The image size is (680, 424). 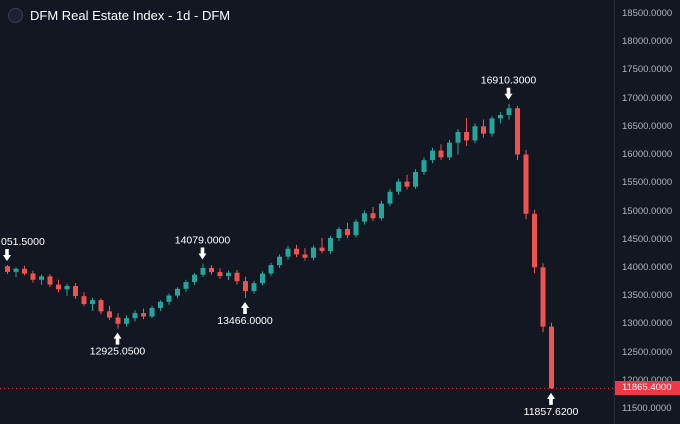 What do you see at coordinates (245, 321) in the screenshot?
I see `pivot-price-text: 13466.0000` at bounding box center [245, 321].